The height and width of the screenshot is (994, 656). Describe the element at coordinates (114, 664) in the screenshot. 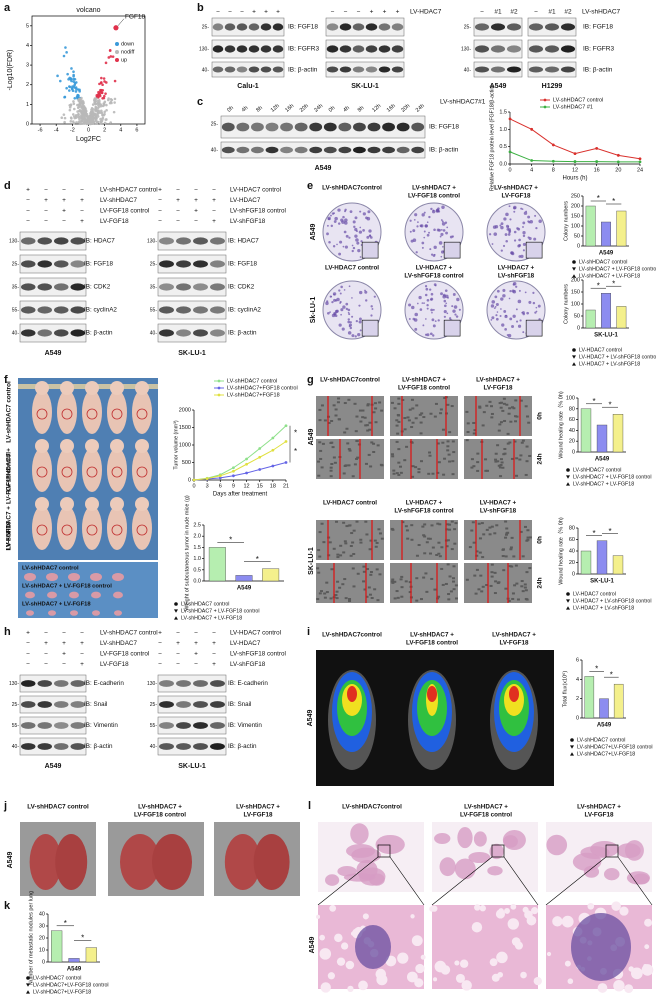

I see `treatment-label: LV-FGF18` at that location.